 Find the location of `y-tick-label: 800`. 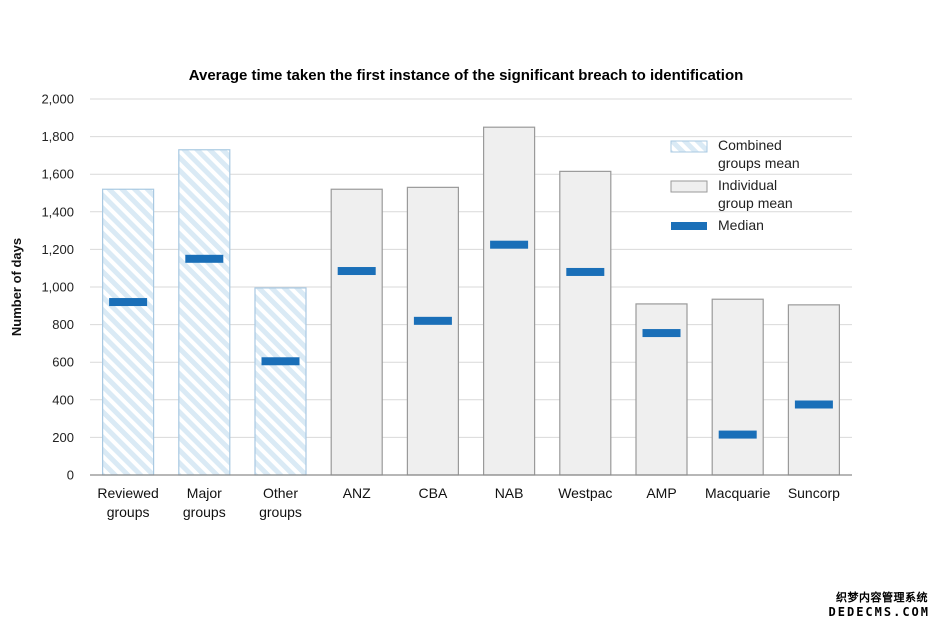

y-tick-label: 800 is located at coordinates (63, 324).